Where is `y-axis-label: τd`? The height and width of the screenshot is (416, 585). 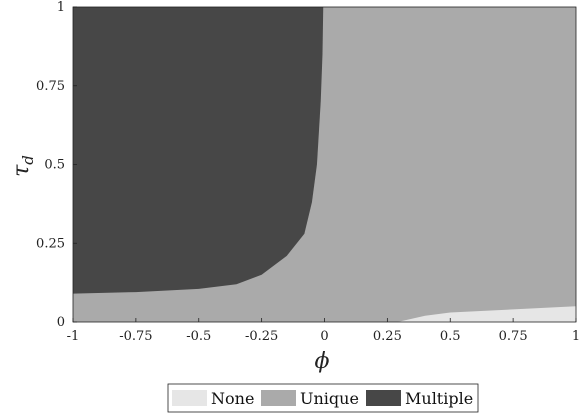
y-axis-label: τd is located at coordinates (23, 166).